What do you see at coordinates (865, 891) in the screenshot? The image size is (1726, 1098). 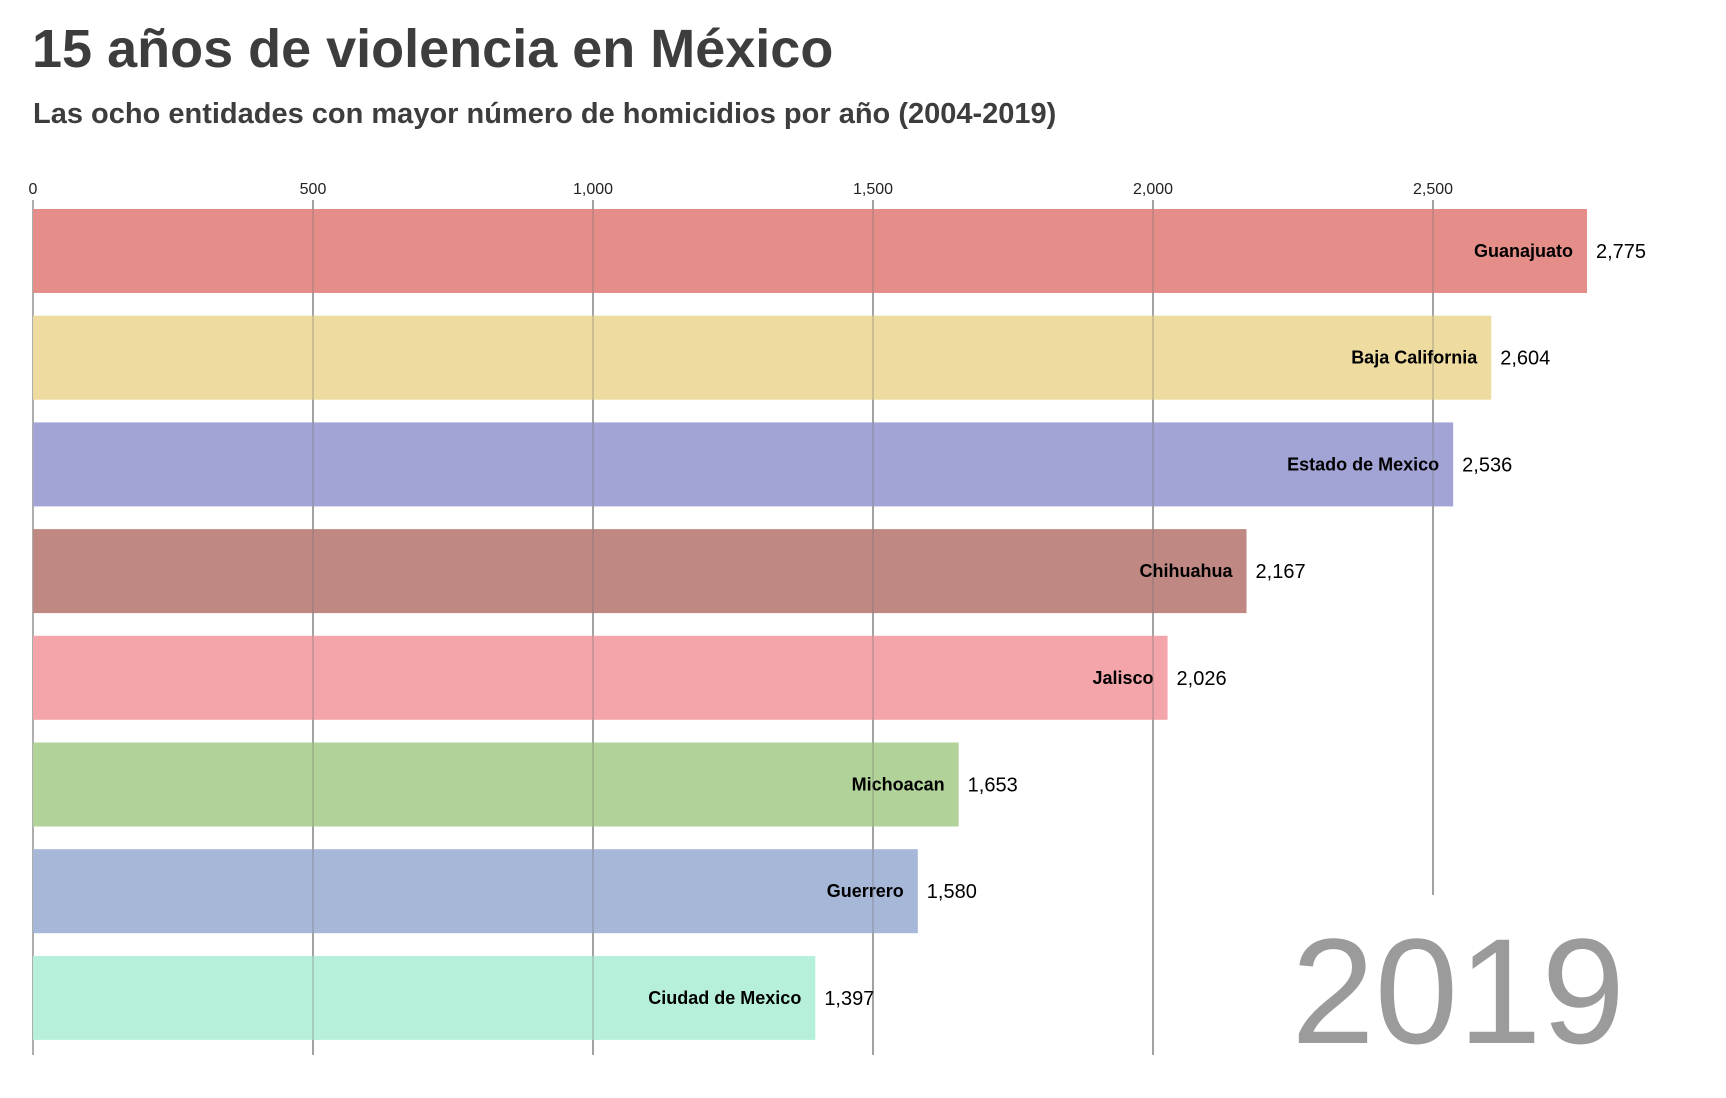 I see `bar-category-label: Guerrero` at bounding box center [865, 891].